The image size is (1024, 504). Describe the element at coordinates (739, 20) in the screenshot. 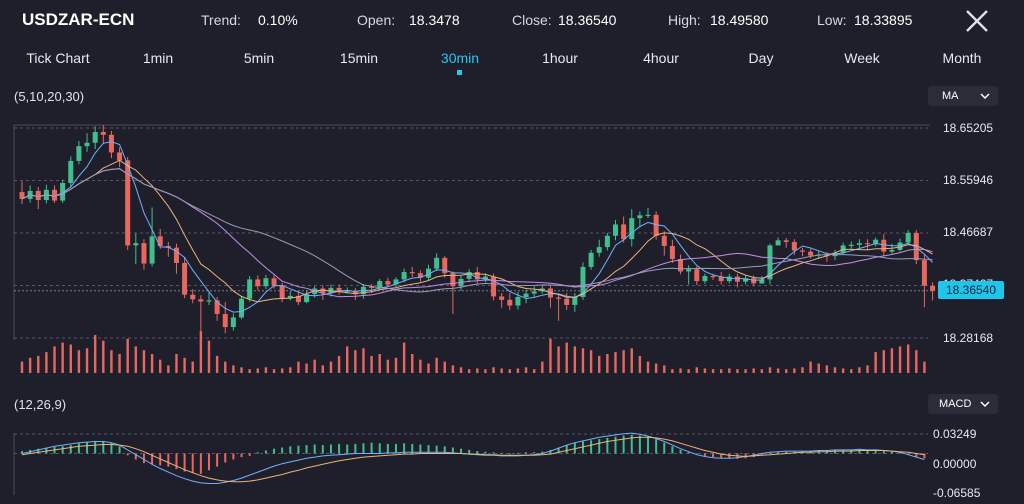

I see `high-value: 18.49580` at that location.